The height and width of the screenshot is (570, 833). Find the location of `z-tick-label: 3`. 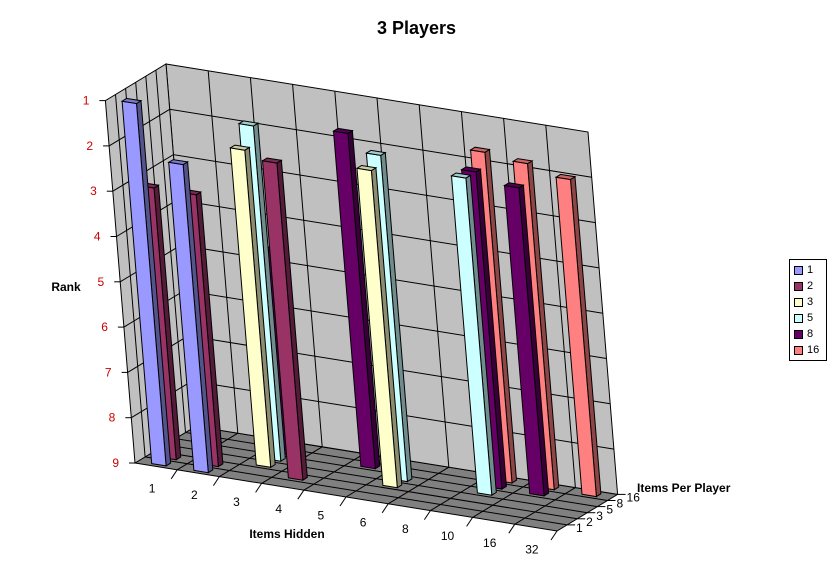

z-tick-label: 3 is located at coordinates (599, 516).